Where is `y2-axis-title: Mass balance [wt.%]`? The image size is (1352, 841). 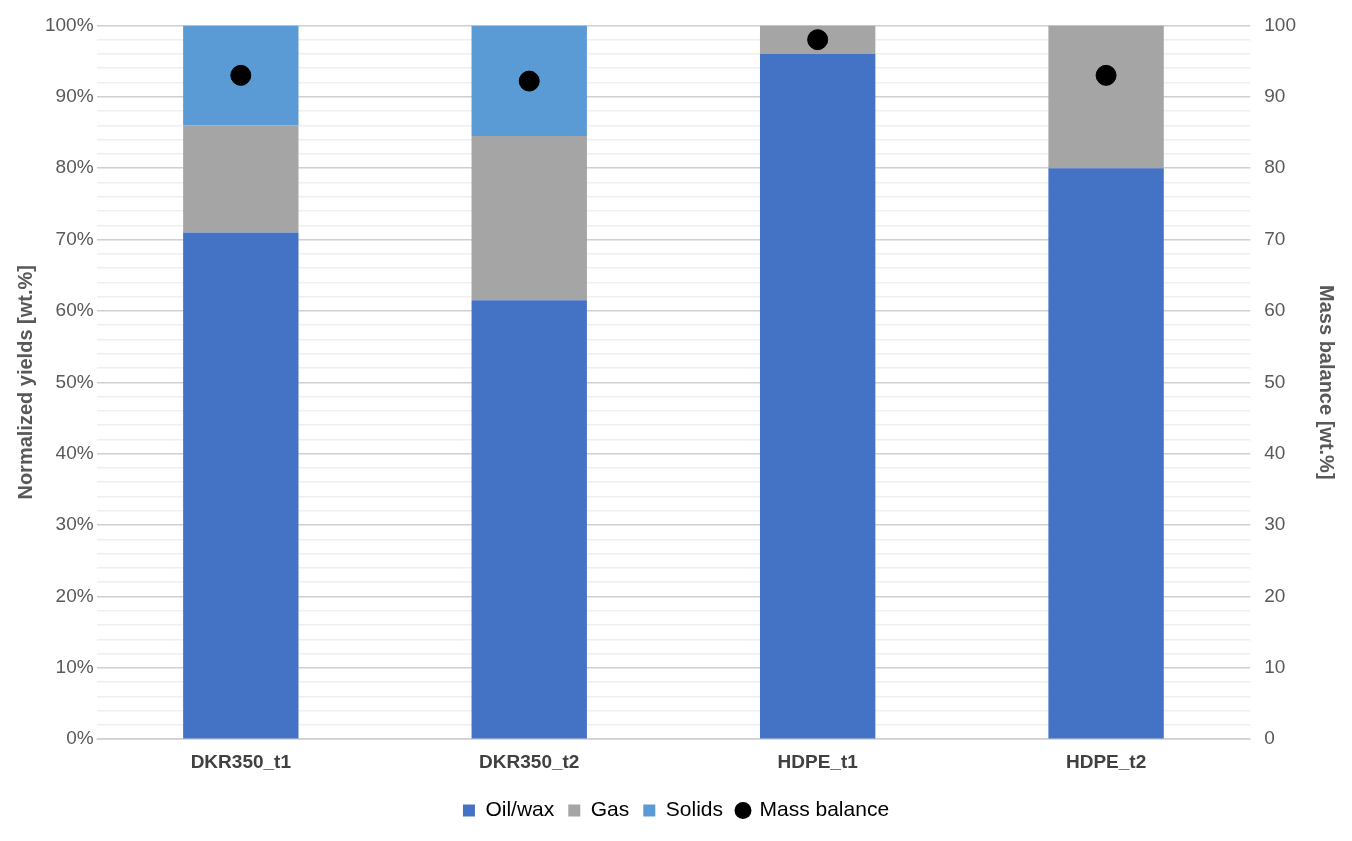 y2-axis-title: Mass balance [wt.%] is located at coordinates (1327, 382).